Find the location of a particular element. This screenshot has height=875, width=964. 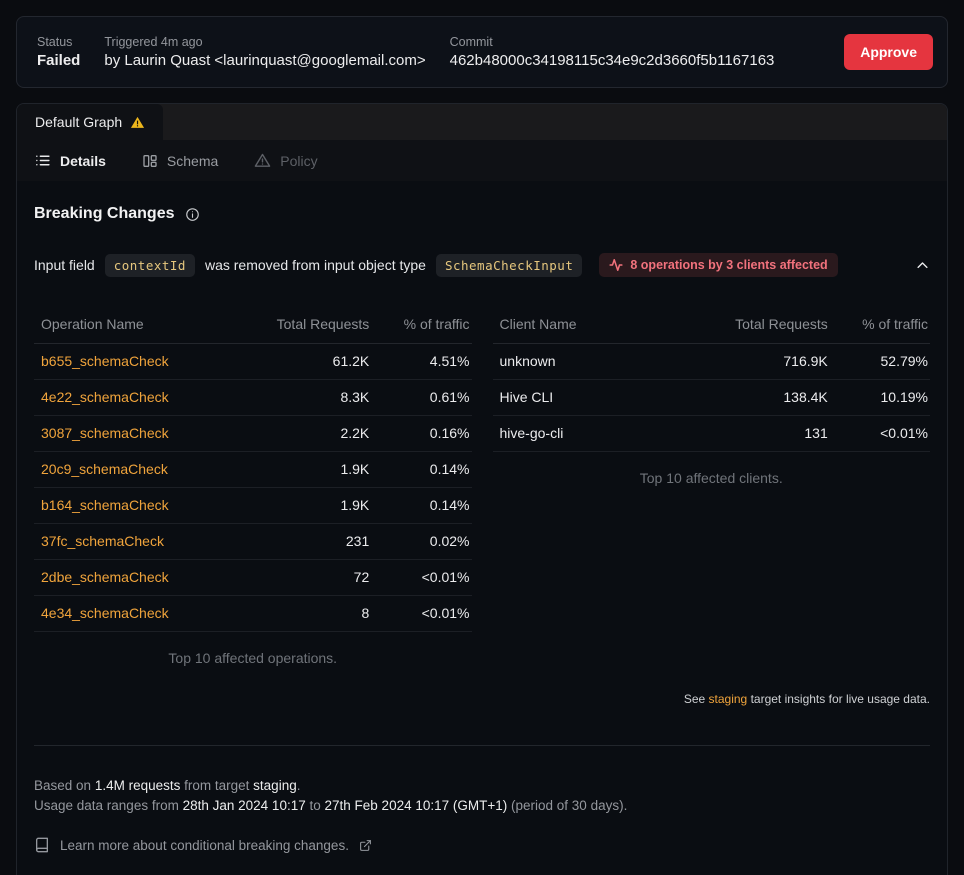

table-row: 37fc_schemaCheck 231 0.02% is located at coordinates (253, 541).